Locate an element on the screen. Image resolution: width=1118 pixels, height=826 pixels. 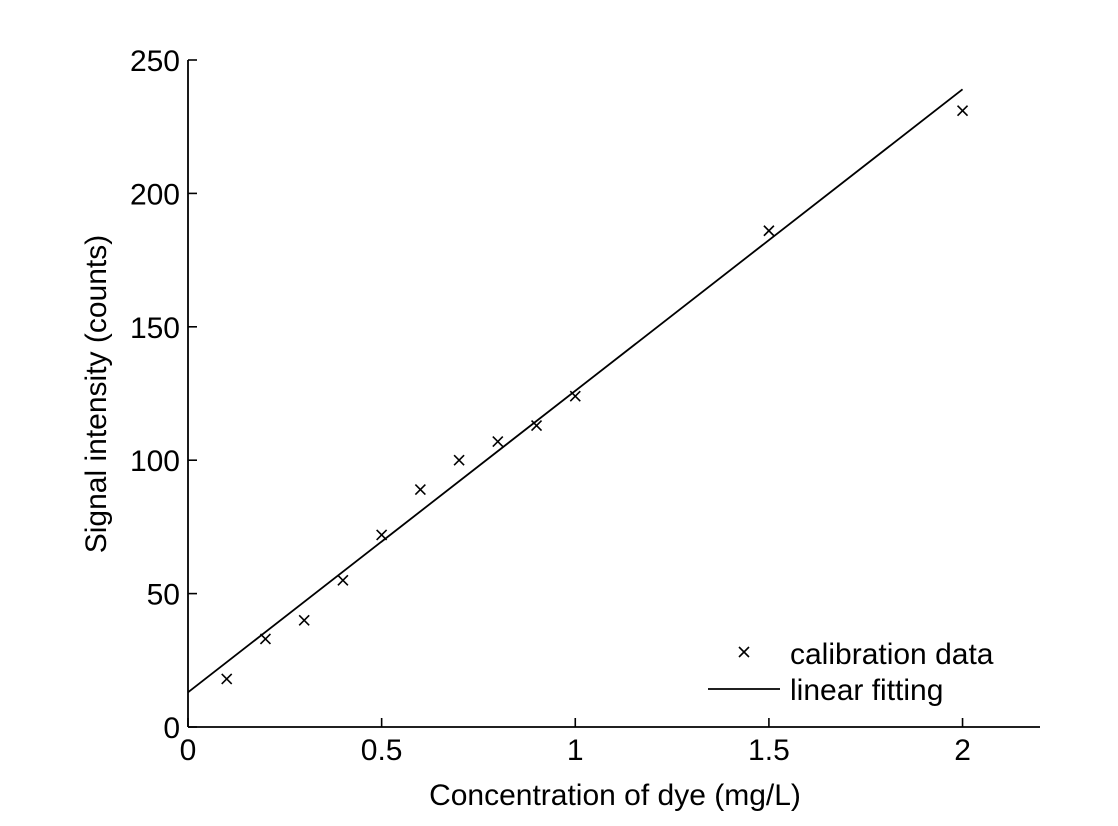
x-tick-label: 1 is located at coordinates (575, 750).